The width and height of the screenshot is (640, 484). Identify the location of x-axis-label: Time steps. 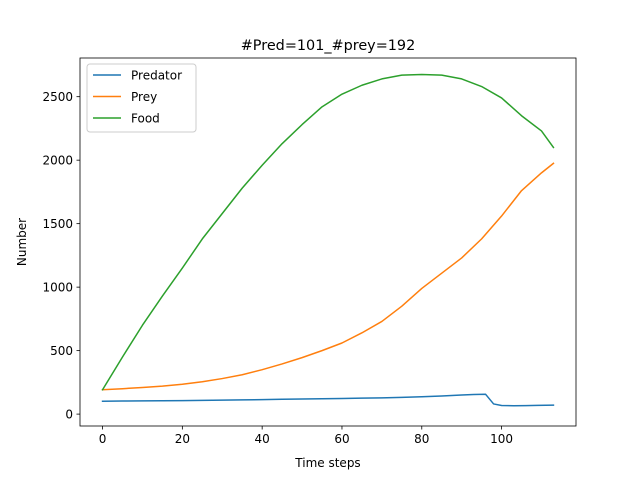
(327, 463).